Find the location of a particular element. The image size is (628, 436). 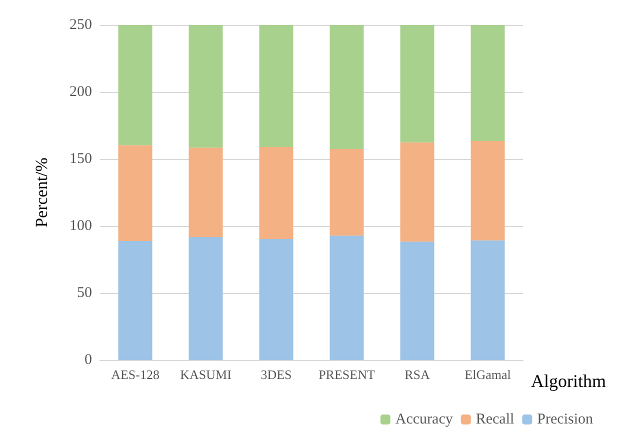

y-tick-label: 150 is located at coordinates (81, 159).